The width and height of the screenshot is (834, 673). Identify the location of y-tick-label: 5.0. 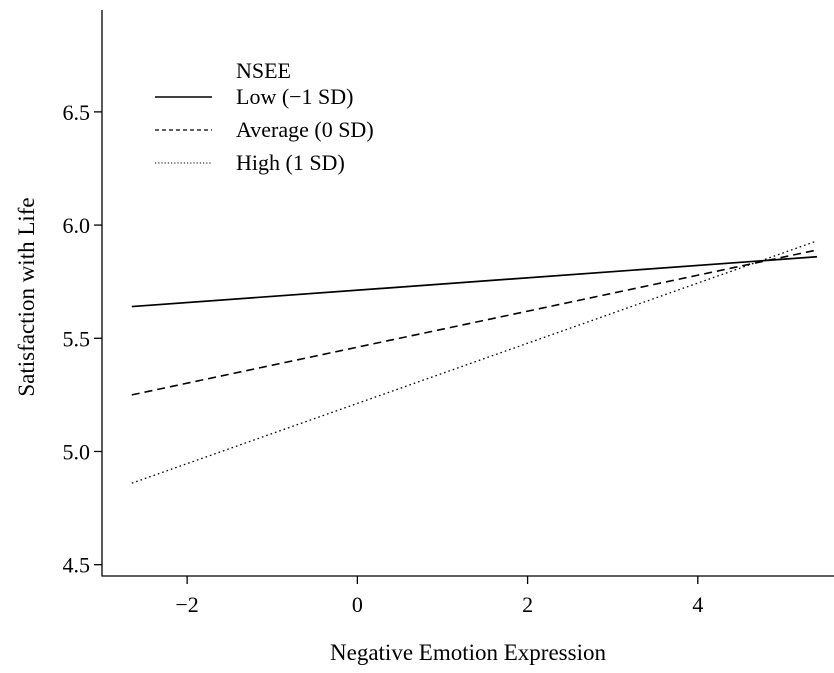
(77, 451).